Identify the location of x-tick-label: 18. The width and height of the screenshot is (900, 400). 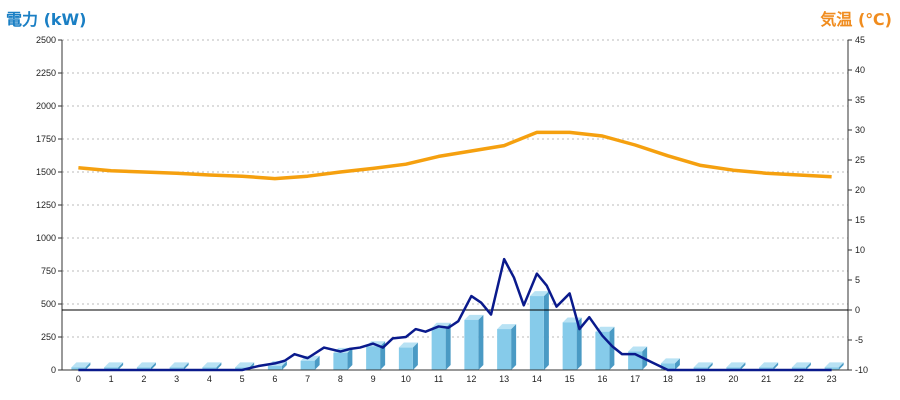
(668, 379).